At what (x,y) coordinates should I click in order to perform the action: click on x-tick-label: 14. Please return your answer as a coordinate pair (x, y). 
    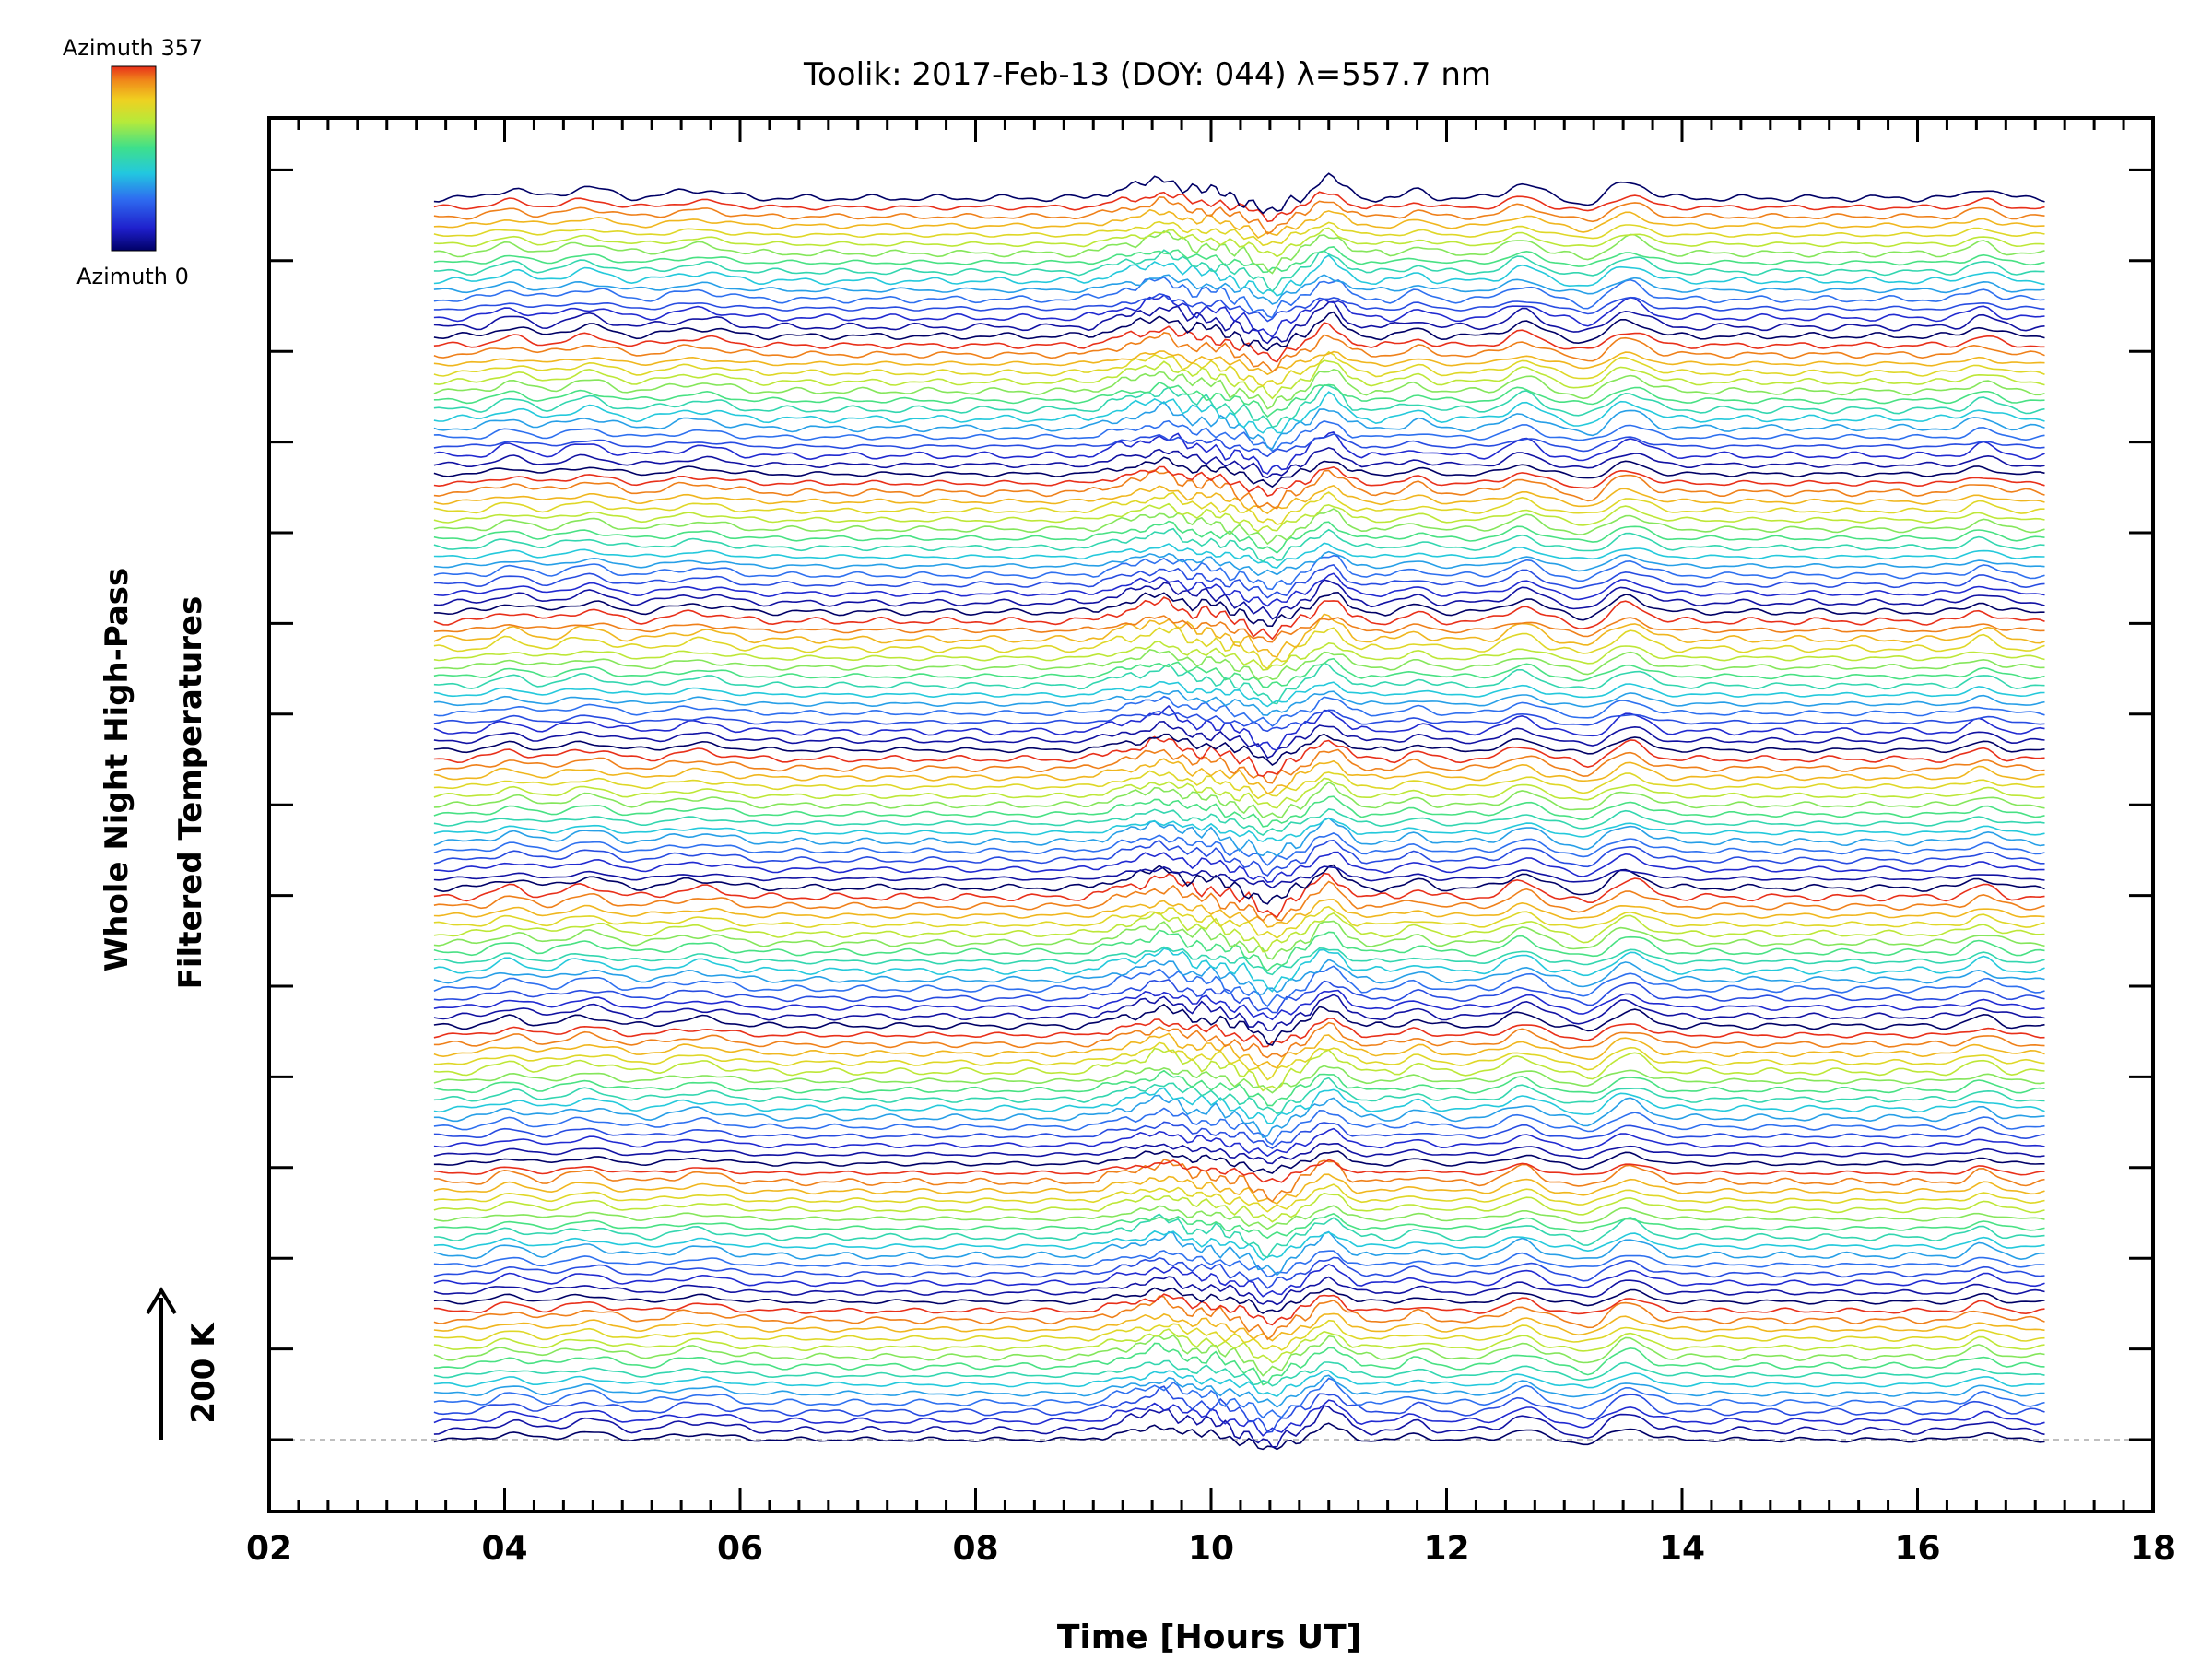
    Looking at the image, I should click on (1682, 1549).